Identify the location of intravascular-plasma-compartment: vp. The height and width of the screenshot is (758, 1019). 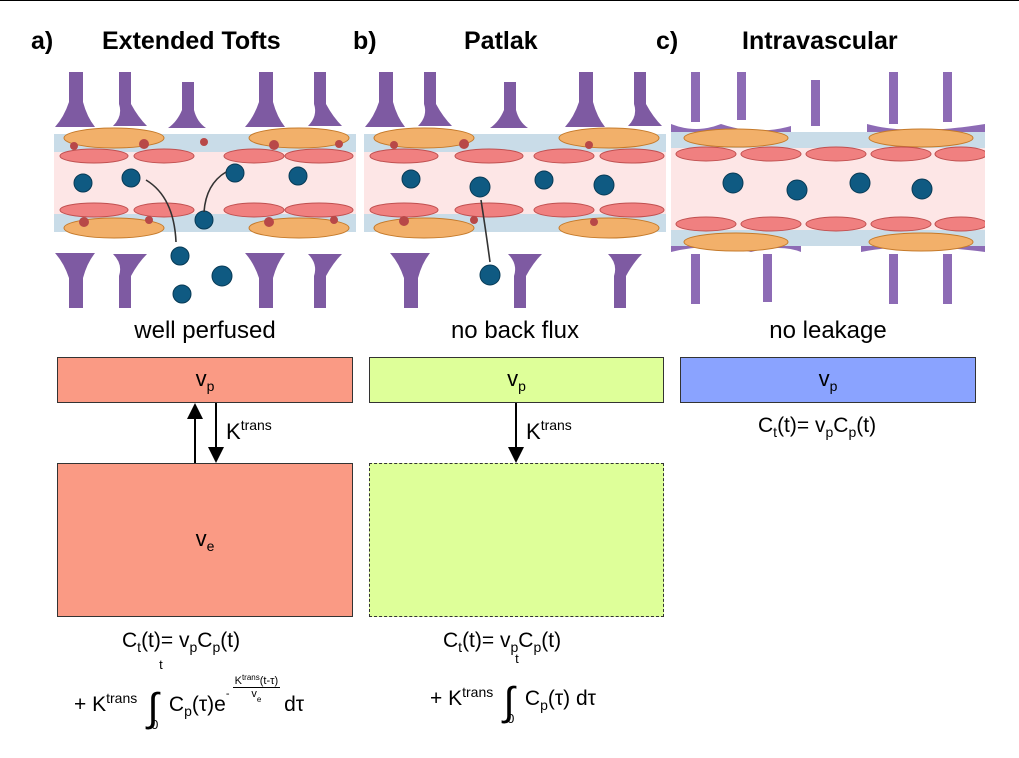
(828, 380).